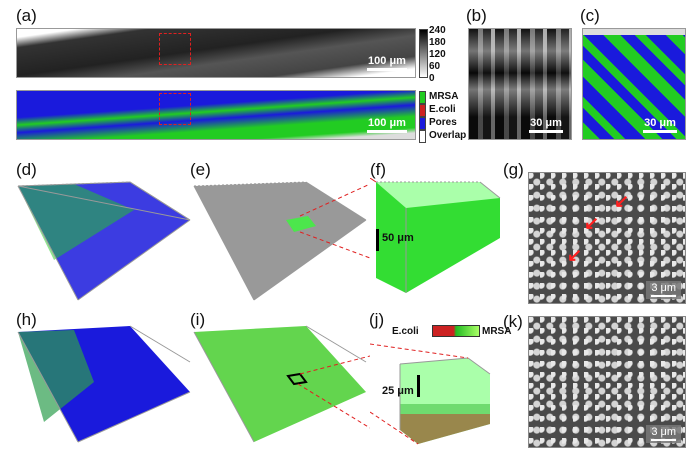 The height and width of the screenshot is (454, 696). I want to click on scale-bar-b: 30 μm, so click(546, 125).